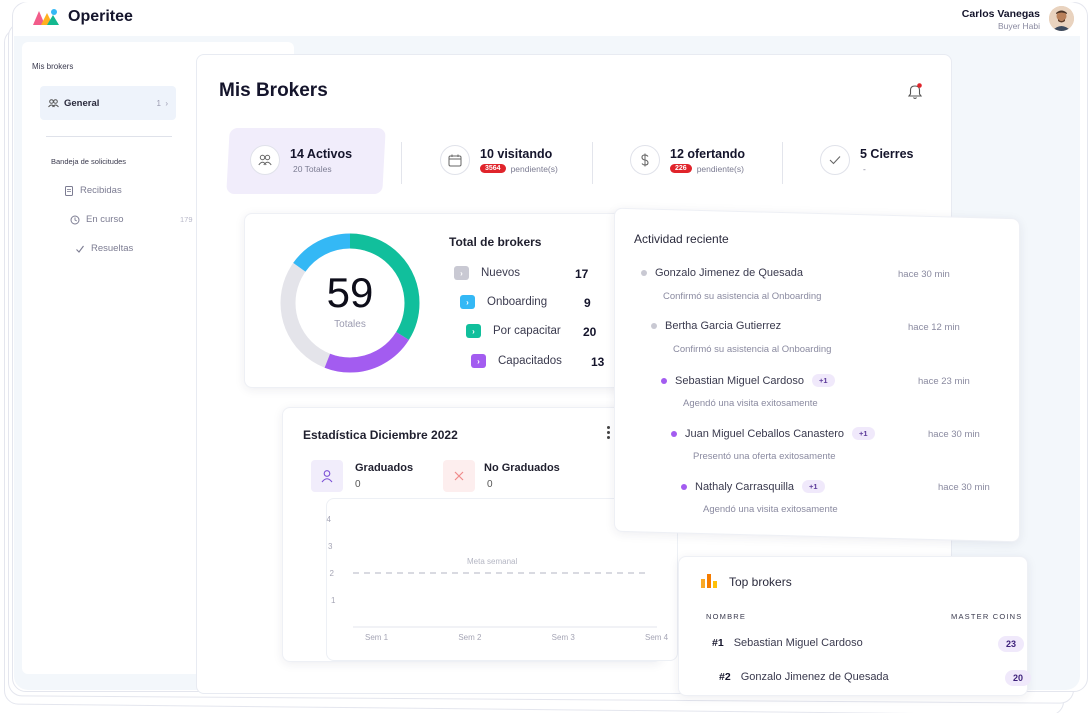 The height and width of the screenshot is (713, 1092). I want to click on broker-name: Gonzalo Jimenez de Quesada, so click(814, 677).